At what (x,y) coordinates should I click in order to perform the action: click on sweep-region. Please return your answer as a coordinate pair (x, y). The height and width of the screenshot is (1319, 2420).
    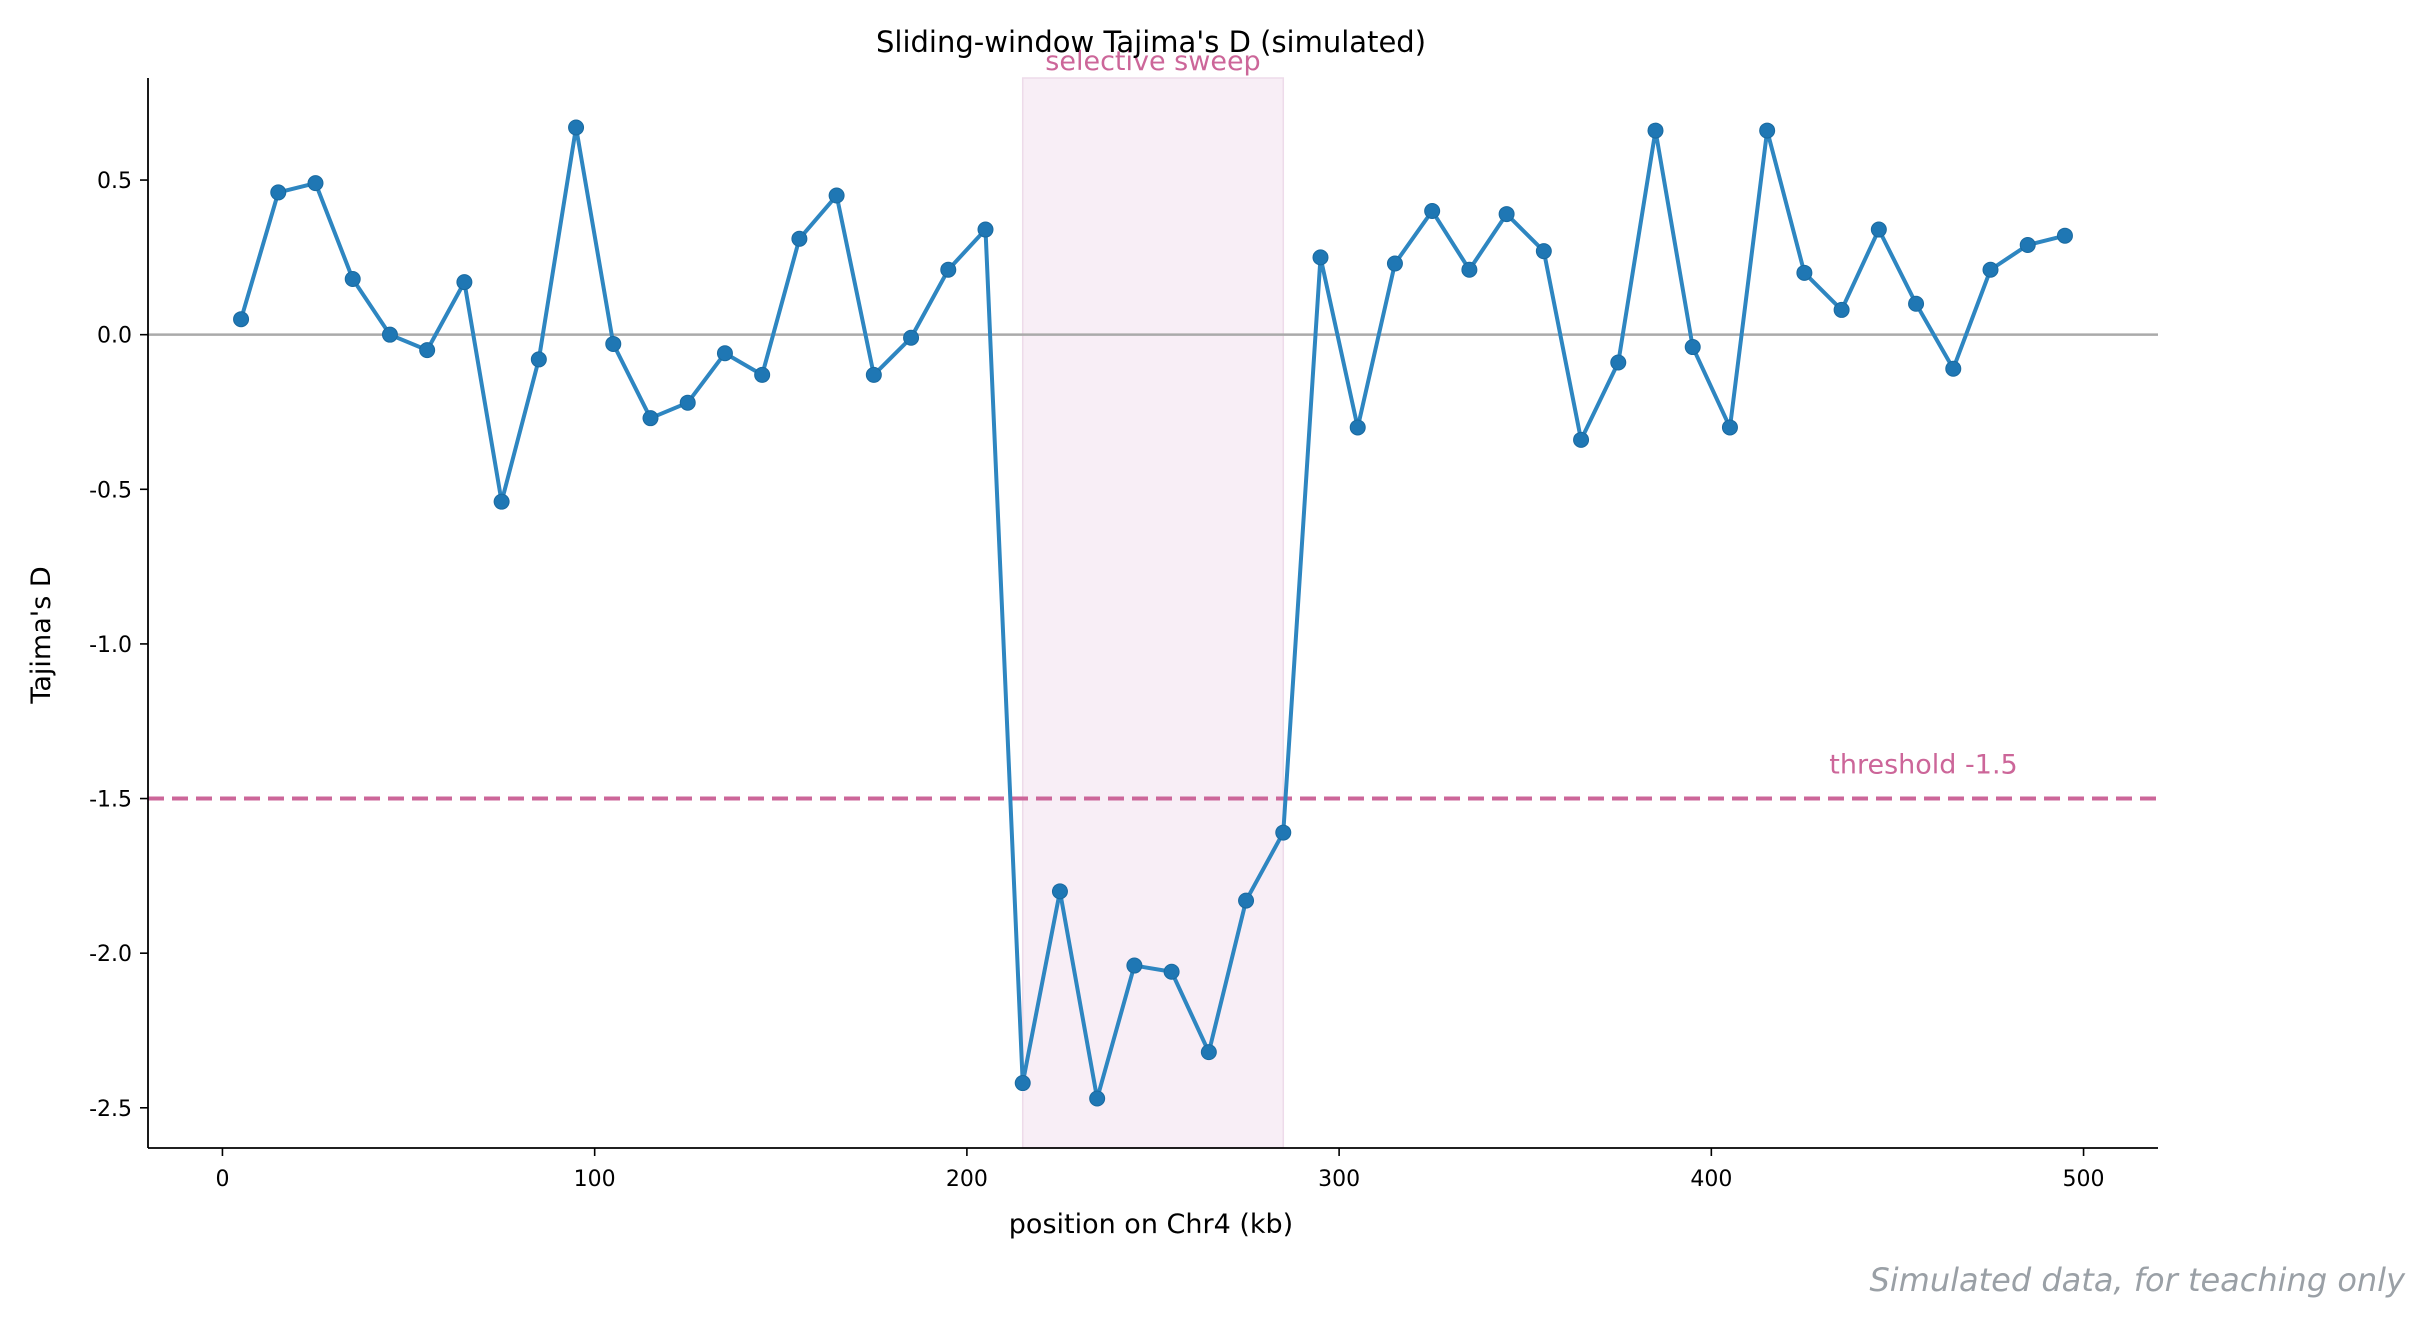
    Looking at the image, I should click on (1153, 613).